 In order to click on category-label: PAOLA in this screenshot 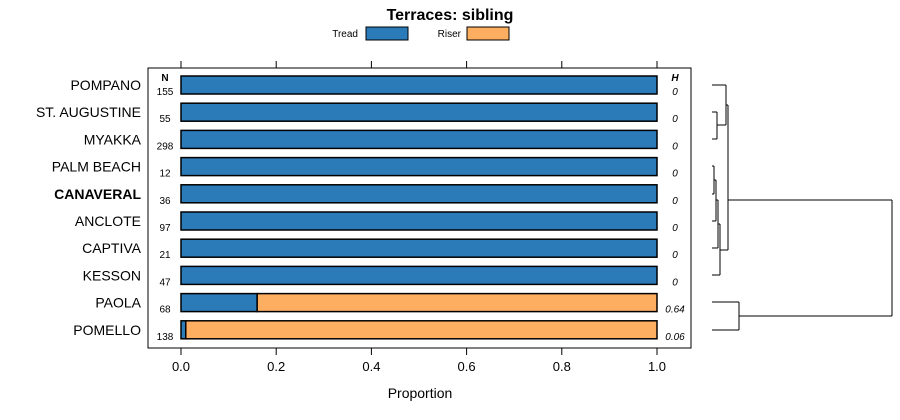, I will do `click(118, 303)`.